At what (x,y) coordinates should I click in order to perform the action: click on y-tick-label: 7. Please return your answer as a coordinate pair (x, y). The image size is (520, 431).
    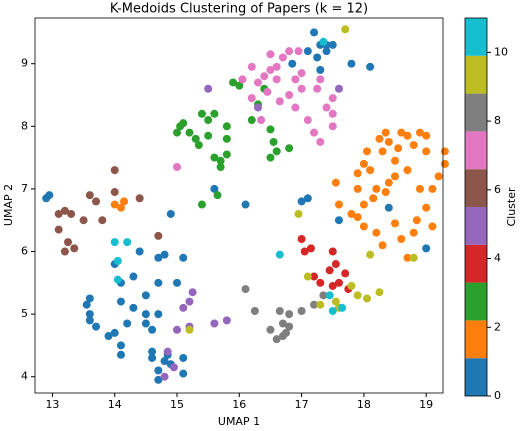
    Looking at the image, I should click on (24, 188).